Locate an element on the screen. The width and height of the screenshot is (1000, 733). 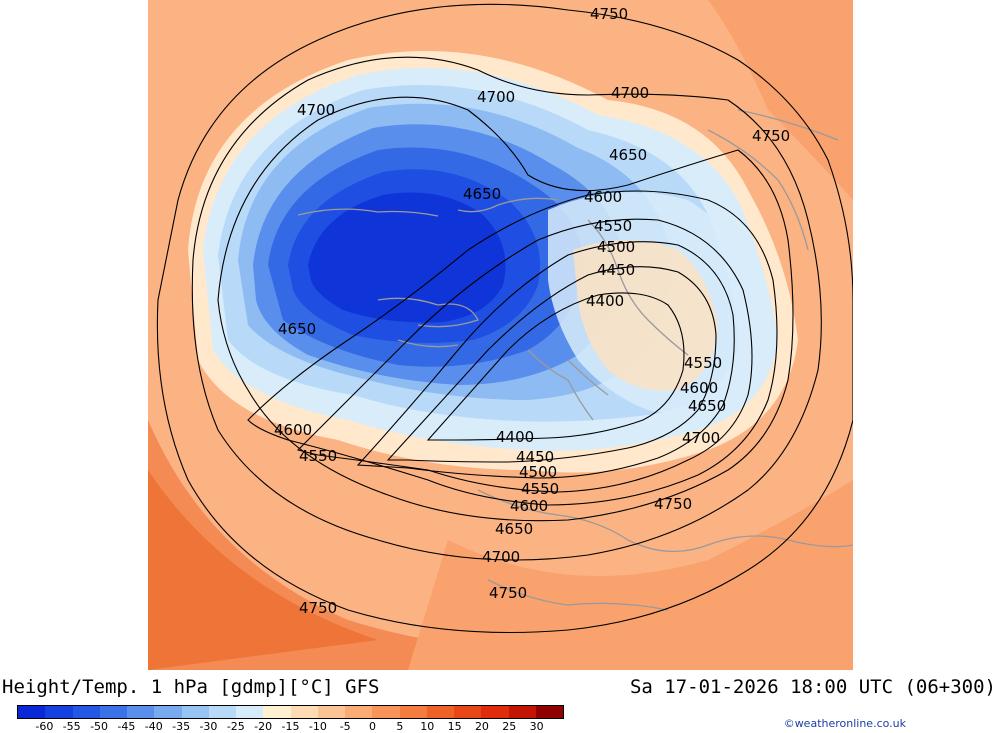
scale-label: 30 is located at coordinates (536, 726).